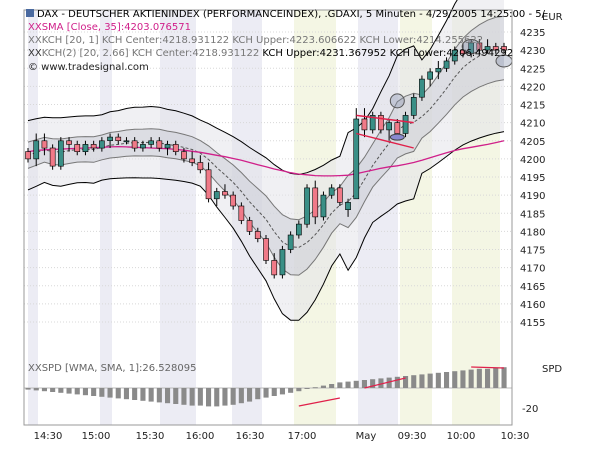 This screenshot has width=600, height=450. What do you see at coordinates (150, 436) in the screenshot?
I see `x-tick-label: 15:30` at bounding box center [150, 436].